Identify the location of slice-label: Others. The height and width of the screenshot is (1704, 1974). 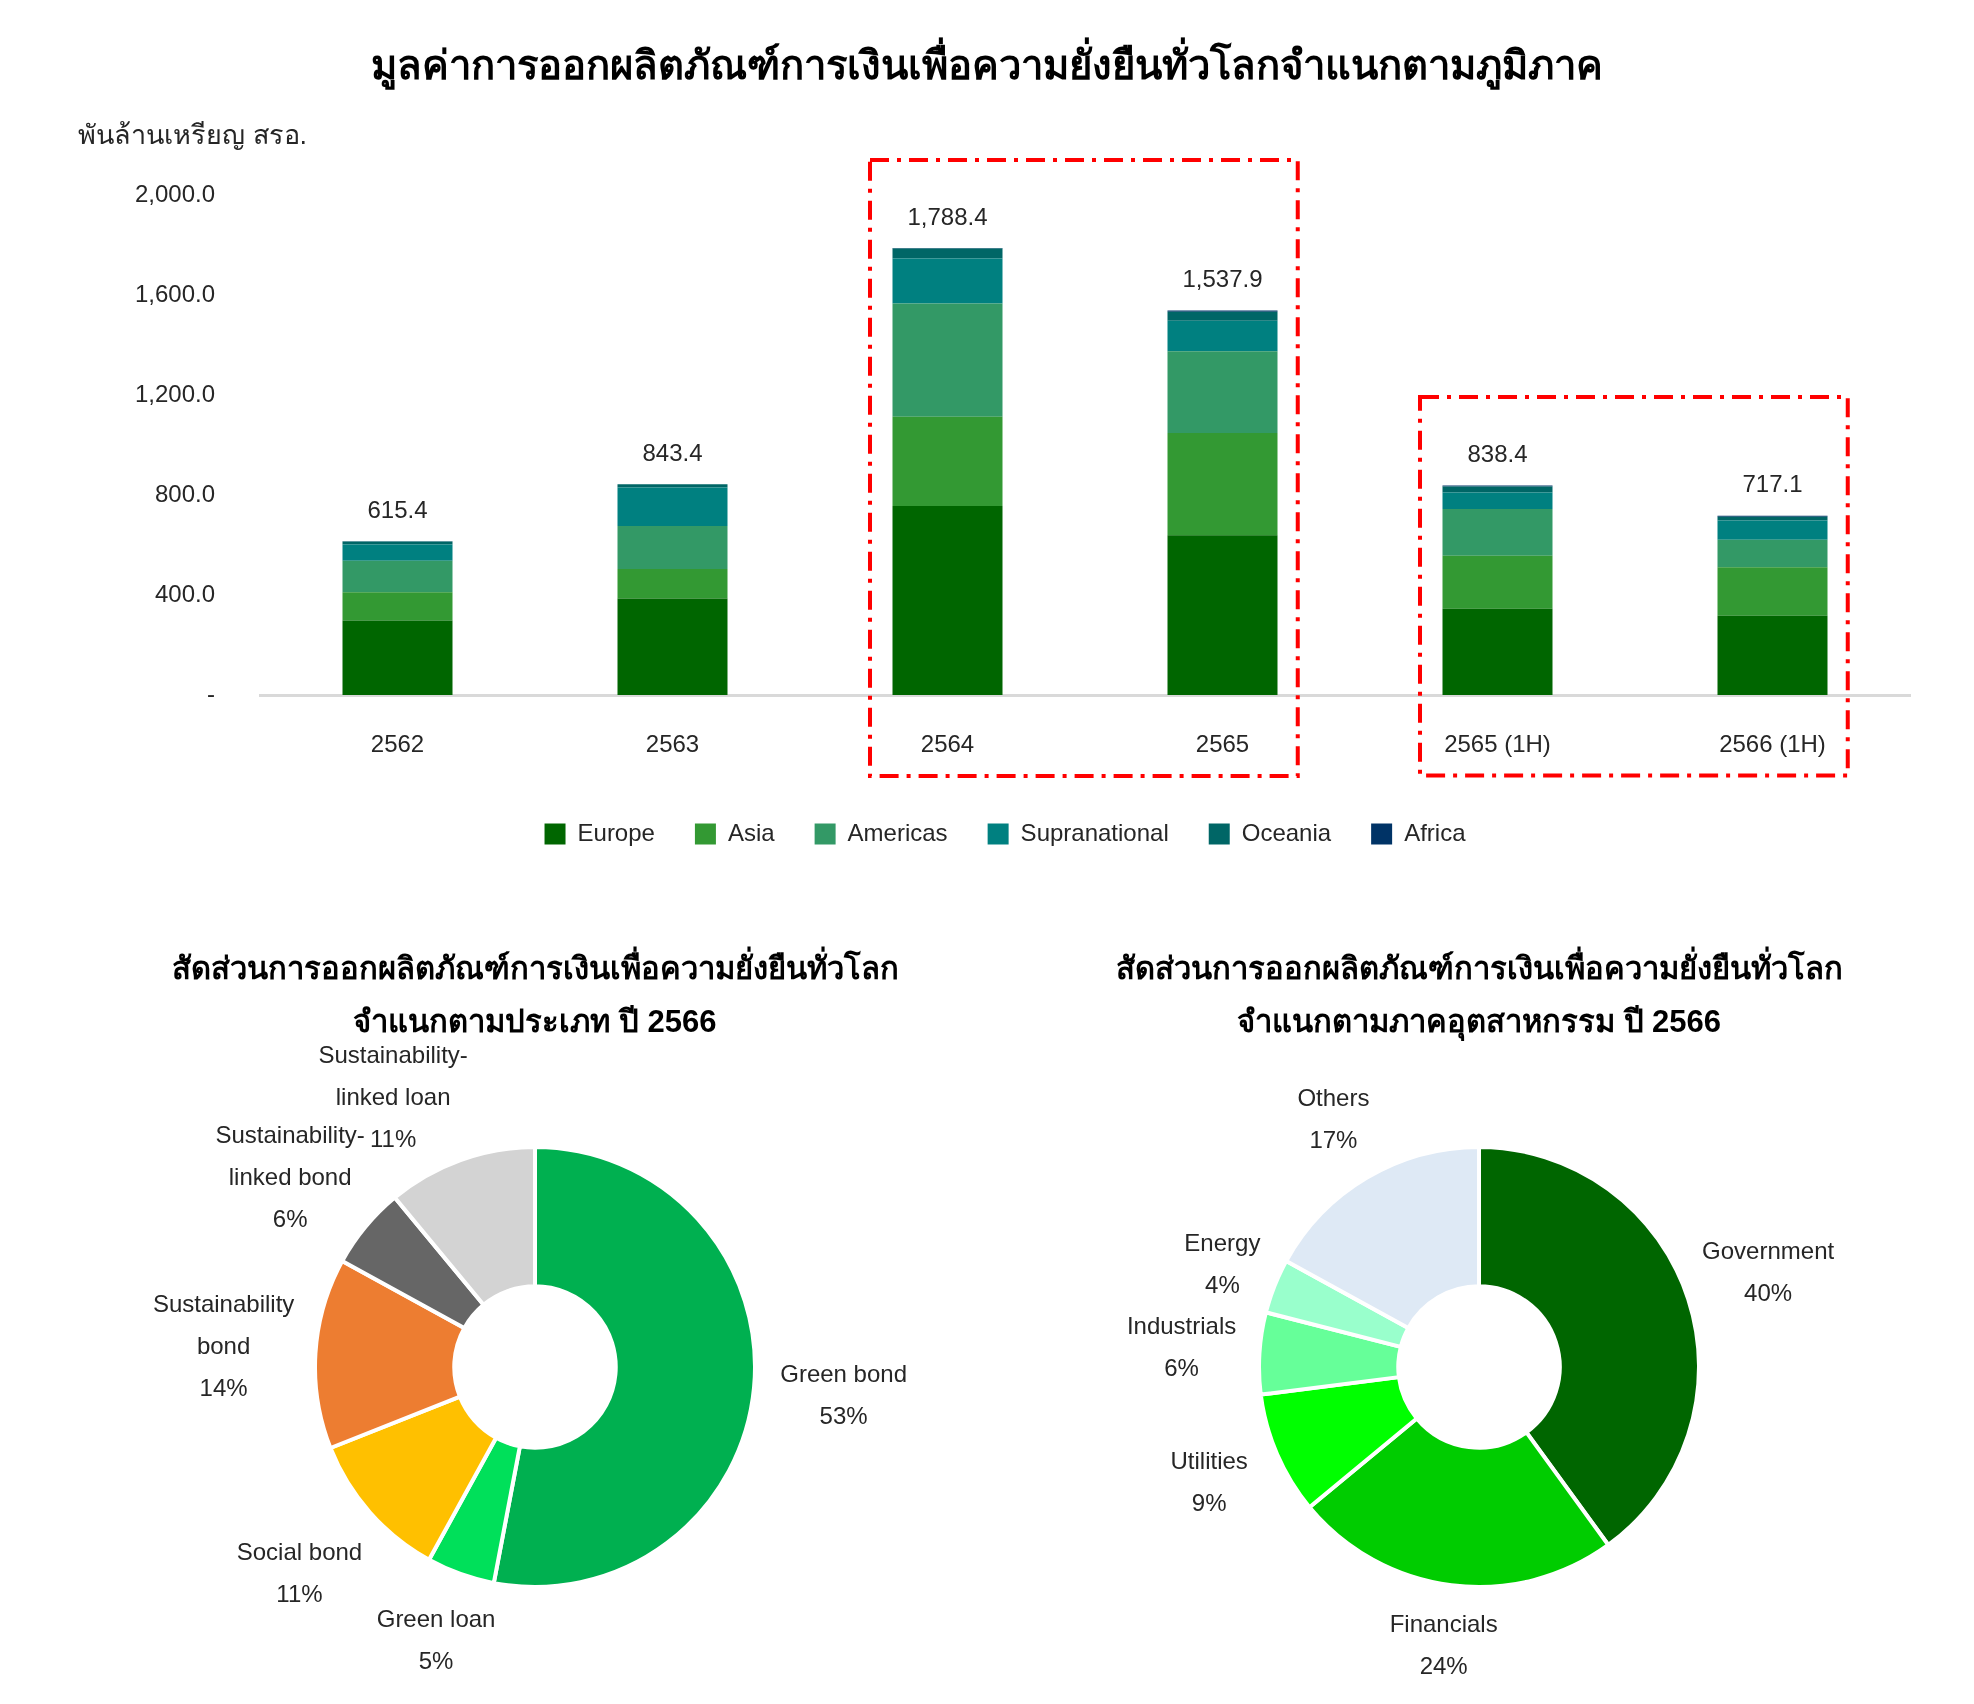
(1333, 1098).